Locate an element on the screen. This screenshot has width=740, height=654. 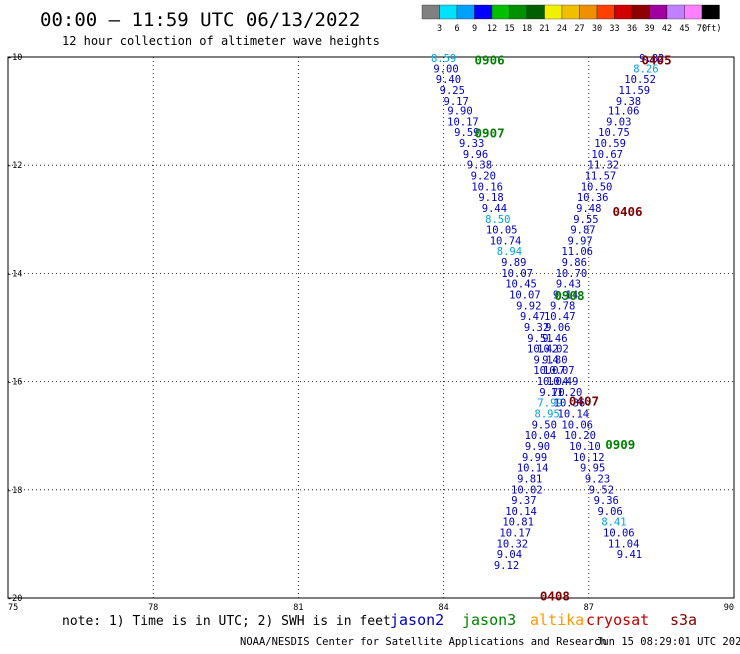
track-label: 0906 is located at coordinates (490, 60).